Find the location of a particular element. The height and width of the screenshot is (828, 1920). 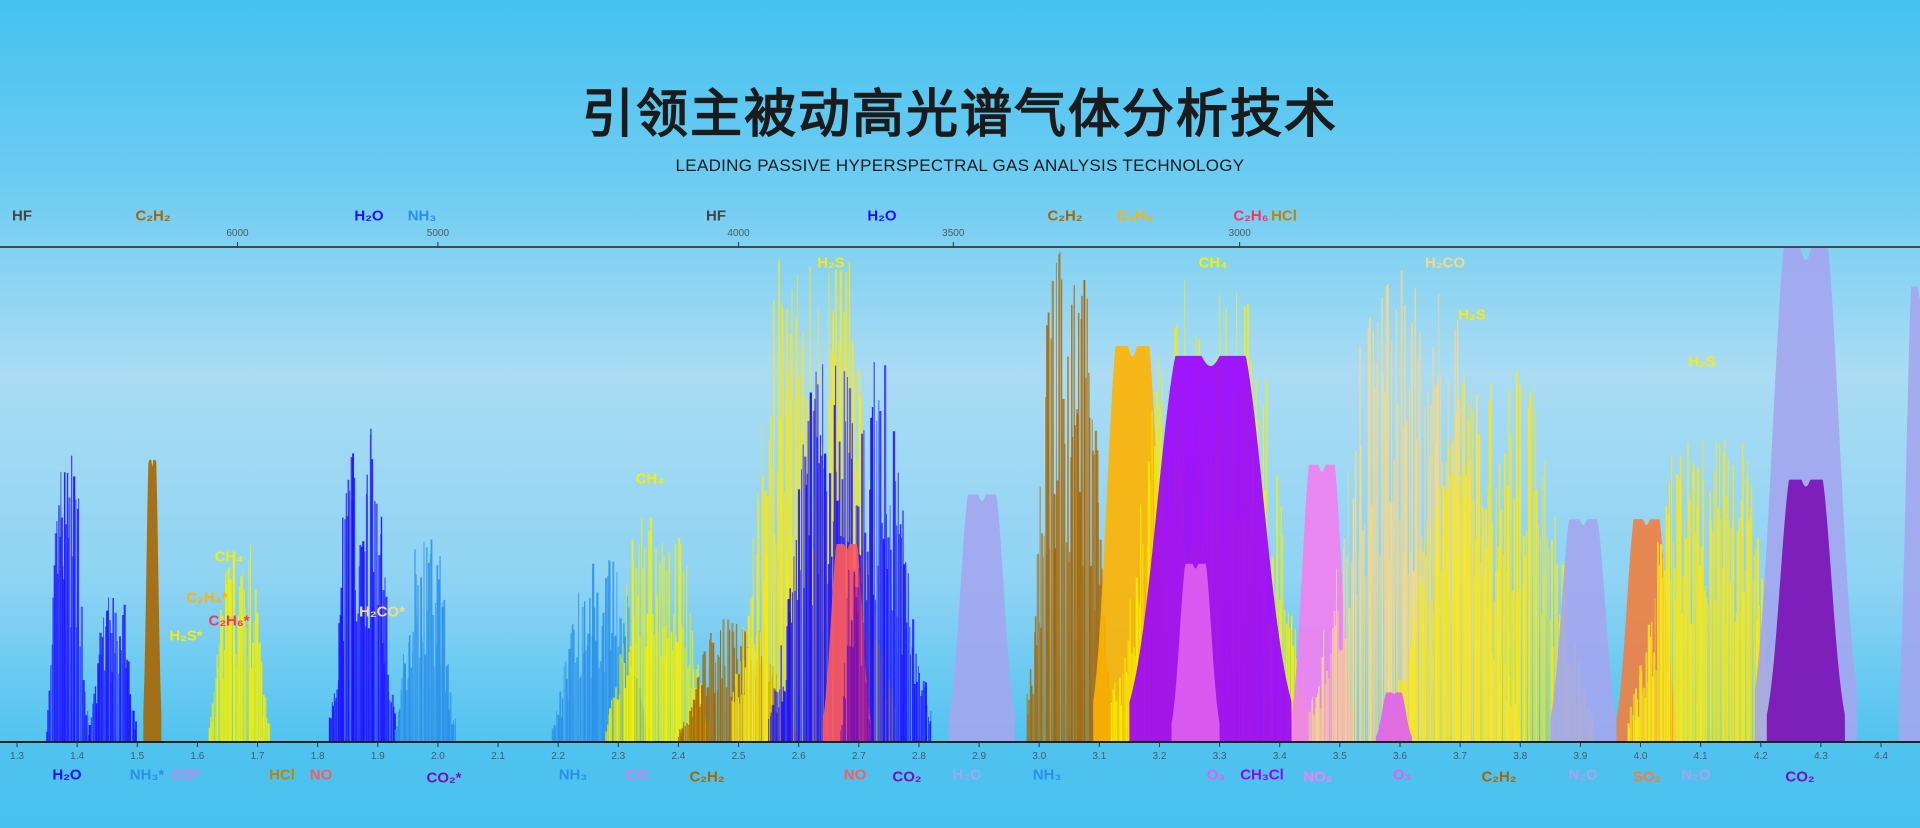

band-c2h2 is located at coordinates (152, 600).